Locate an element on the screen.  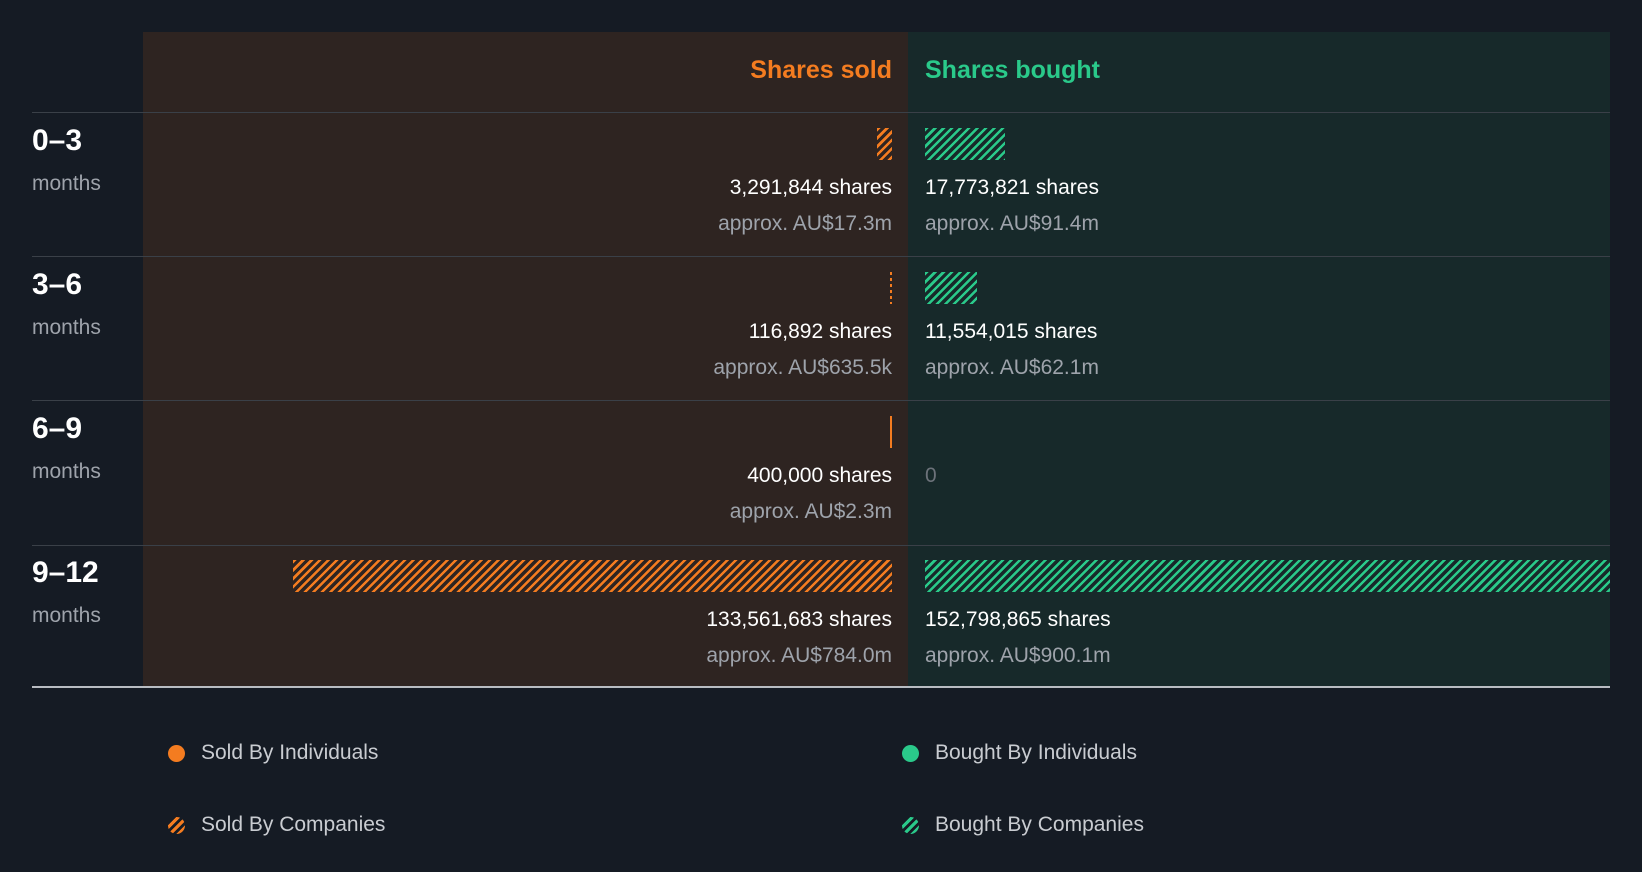
legend-bought-individuals: Bought By Individuals is located at coordinates (1019, 753).